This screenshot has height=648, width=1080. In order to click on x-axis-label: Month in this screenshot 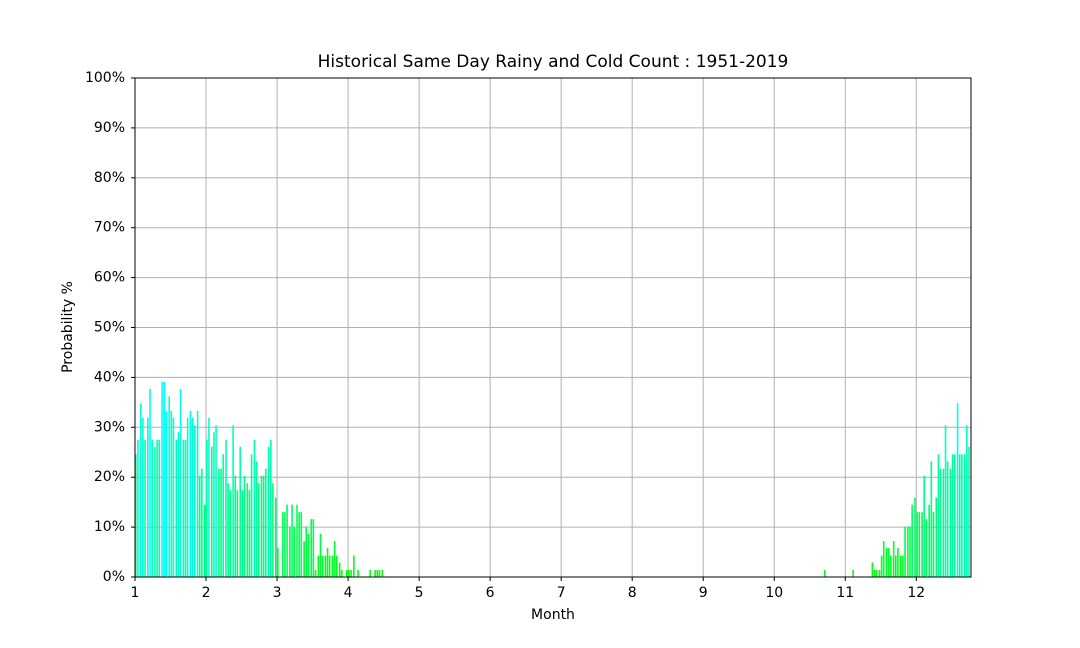, I will do `click(553, 615)`.